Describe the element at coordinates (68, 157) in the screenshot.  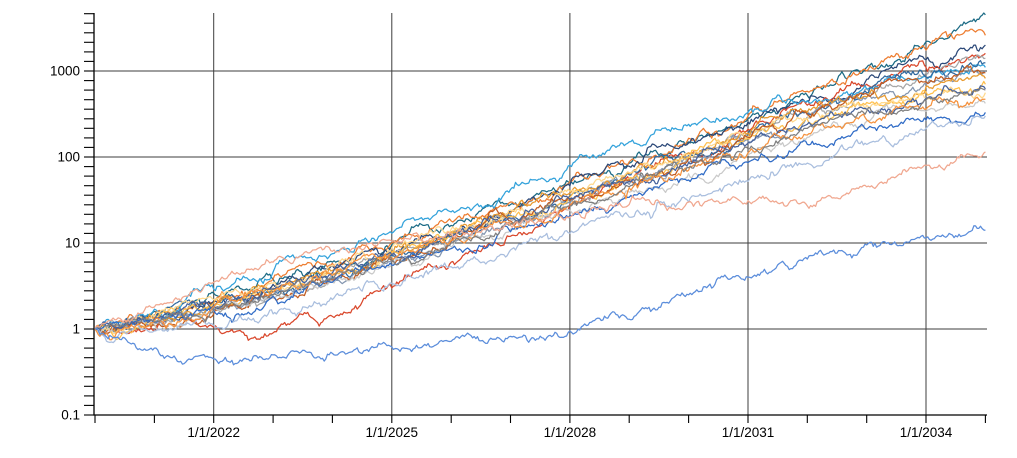
I see `y-tick-label: 100` at that location.